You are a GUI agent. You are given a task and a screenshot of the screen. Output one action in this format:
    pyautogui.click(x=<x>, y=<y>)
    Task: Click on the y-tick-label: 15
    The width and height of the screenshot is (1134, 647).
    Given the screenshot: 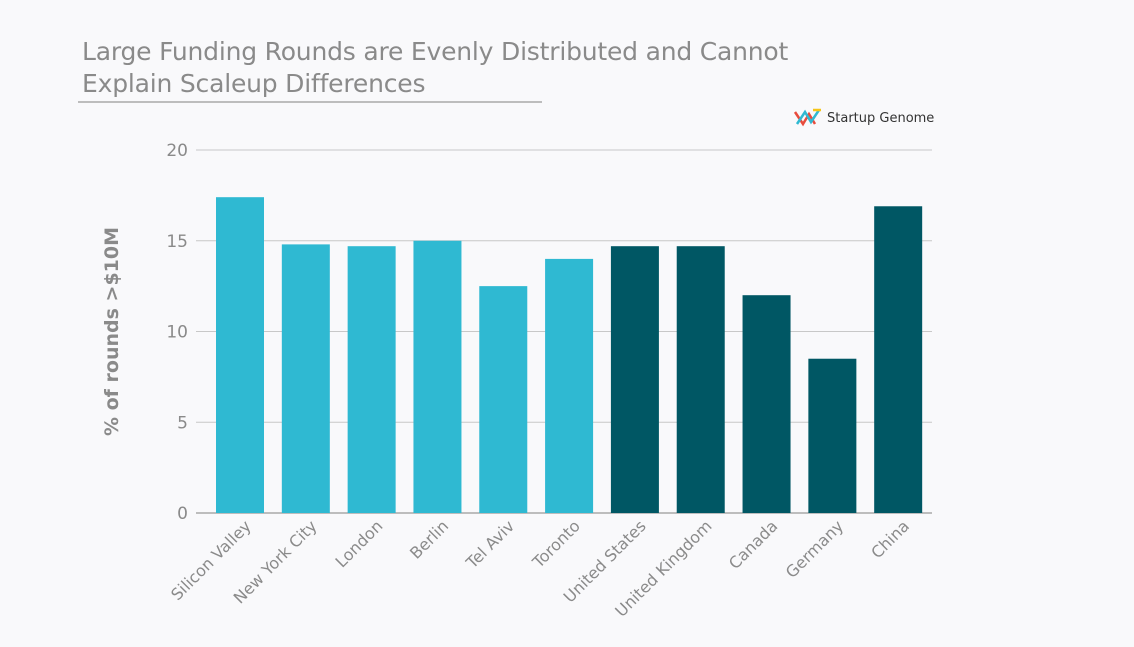 What is the action you would take?
    pyautogui.click(x=177, y=242)
    